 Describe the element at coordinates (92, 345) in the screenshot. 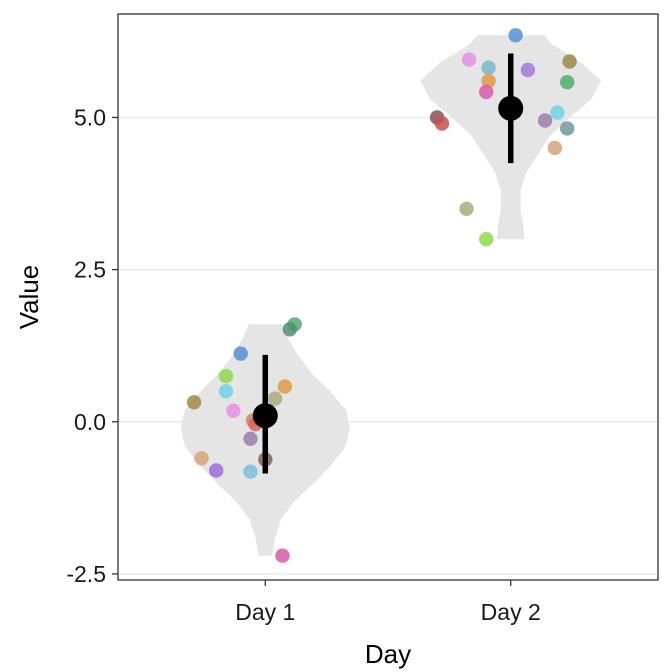

I see `y-axis: -2.5 0.0 2.5 5.0` at that location.